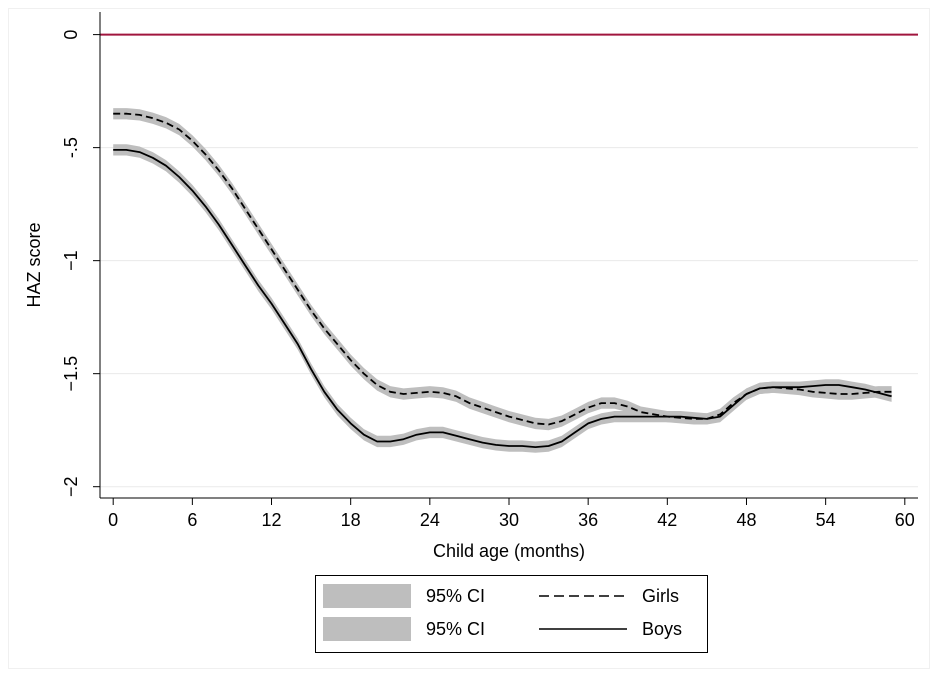 This screenshot has width=938, height=677. Describe the element at coordinates (71, 486) in the screenshot. I see `y-tick-label-4: −2` at that location.